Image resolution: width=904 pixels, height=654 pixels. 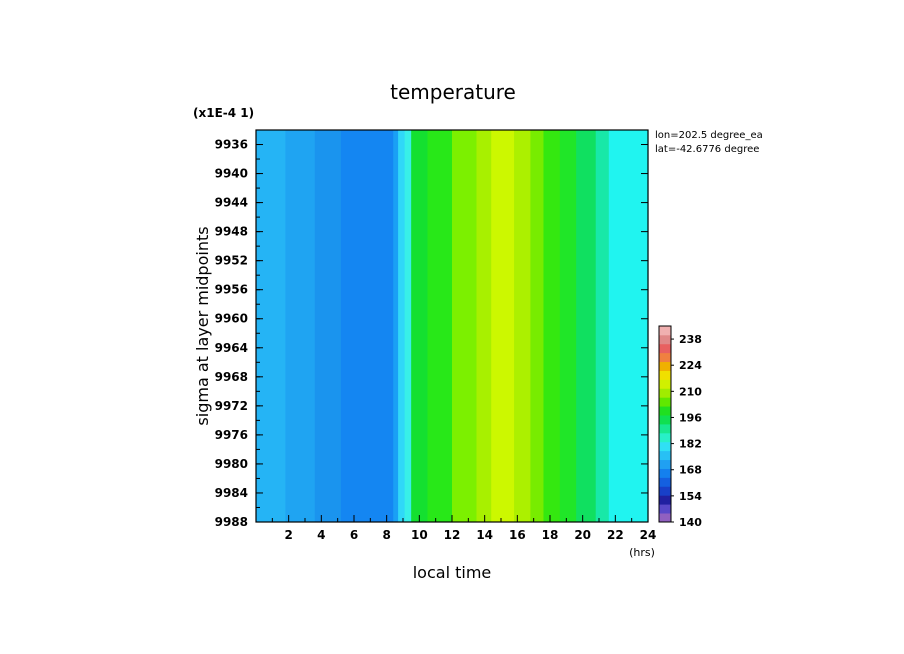 What do you see at coordinates (690, 391) in the screenshot?
I see `colorbar-tick-label: 210` at bounding box center [690, 391].